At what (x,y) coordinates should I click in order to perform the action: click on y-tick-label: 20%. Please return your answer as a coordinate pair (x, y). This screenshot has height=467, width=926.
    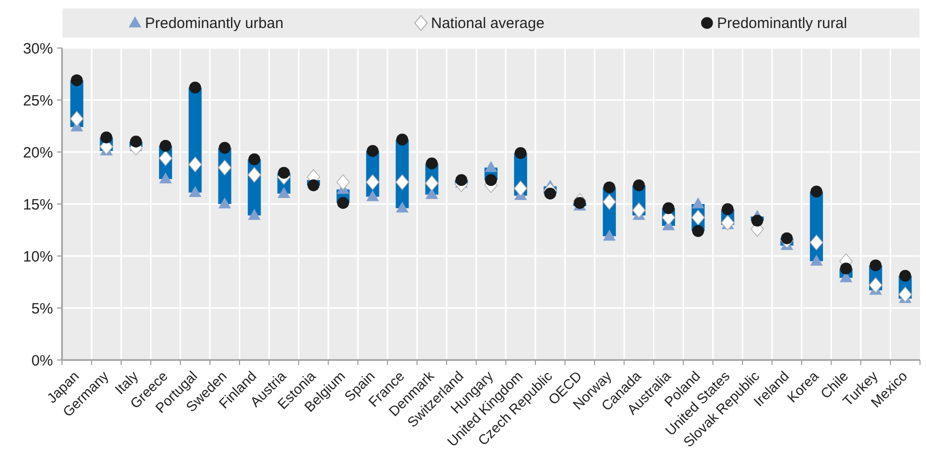
    Looking at the image, I should click on (37, 153).